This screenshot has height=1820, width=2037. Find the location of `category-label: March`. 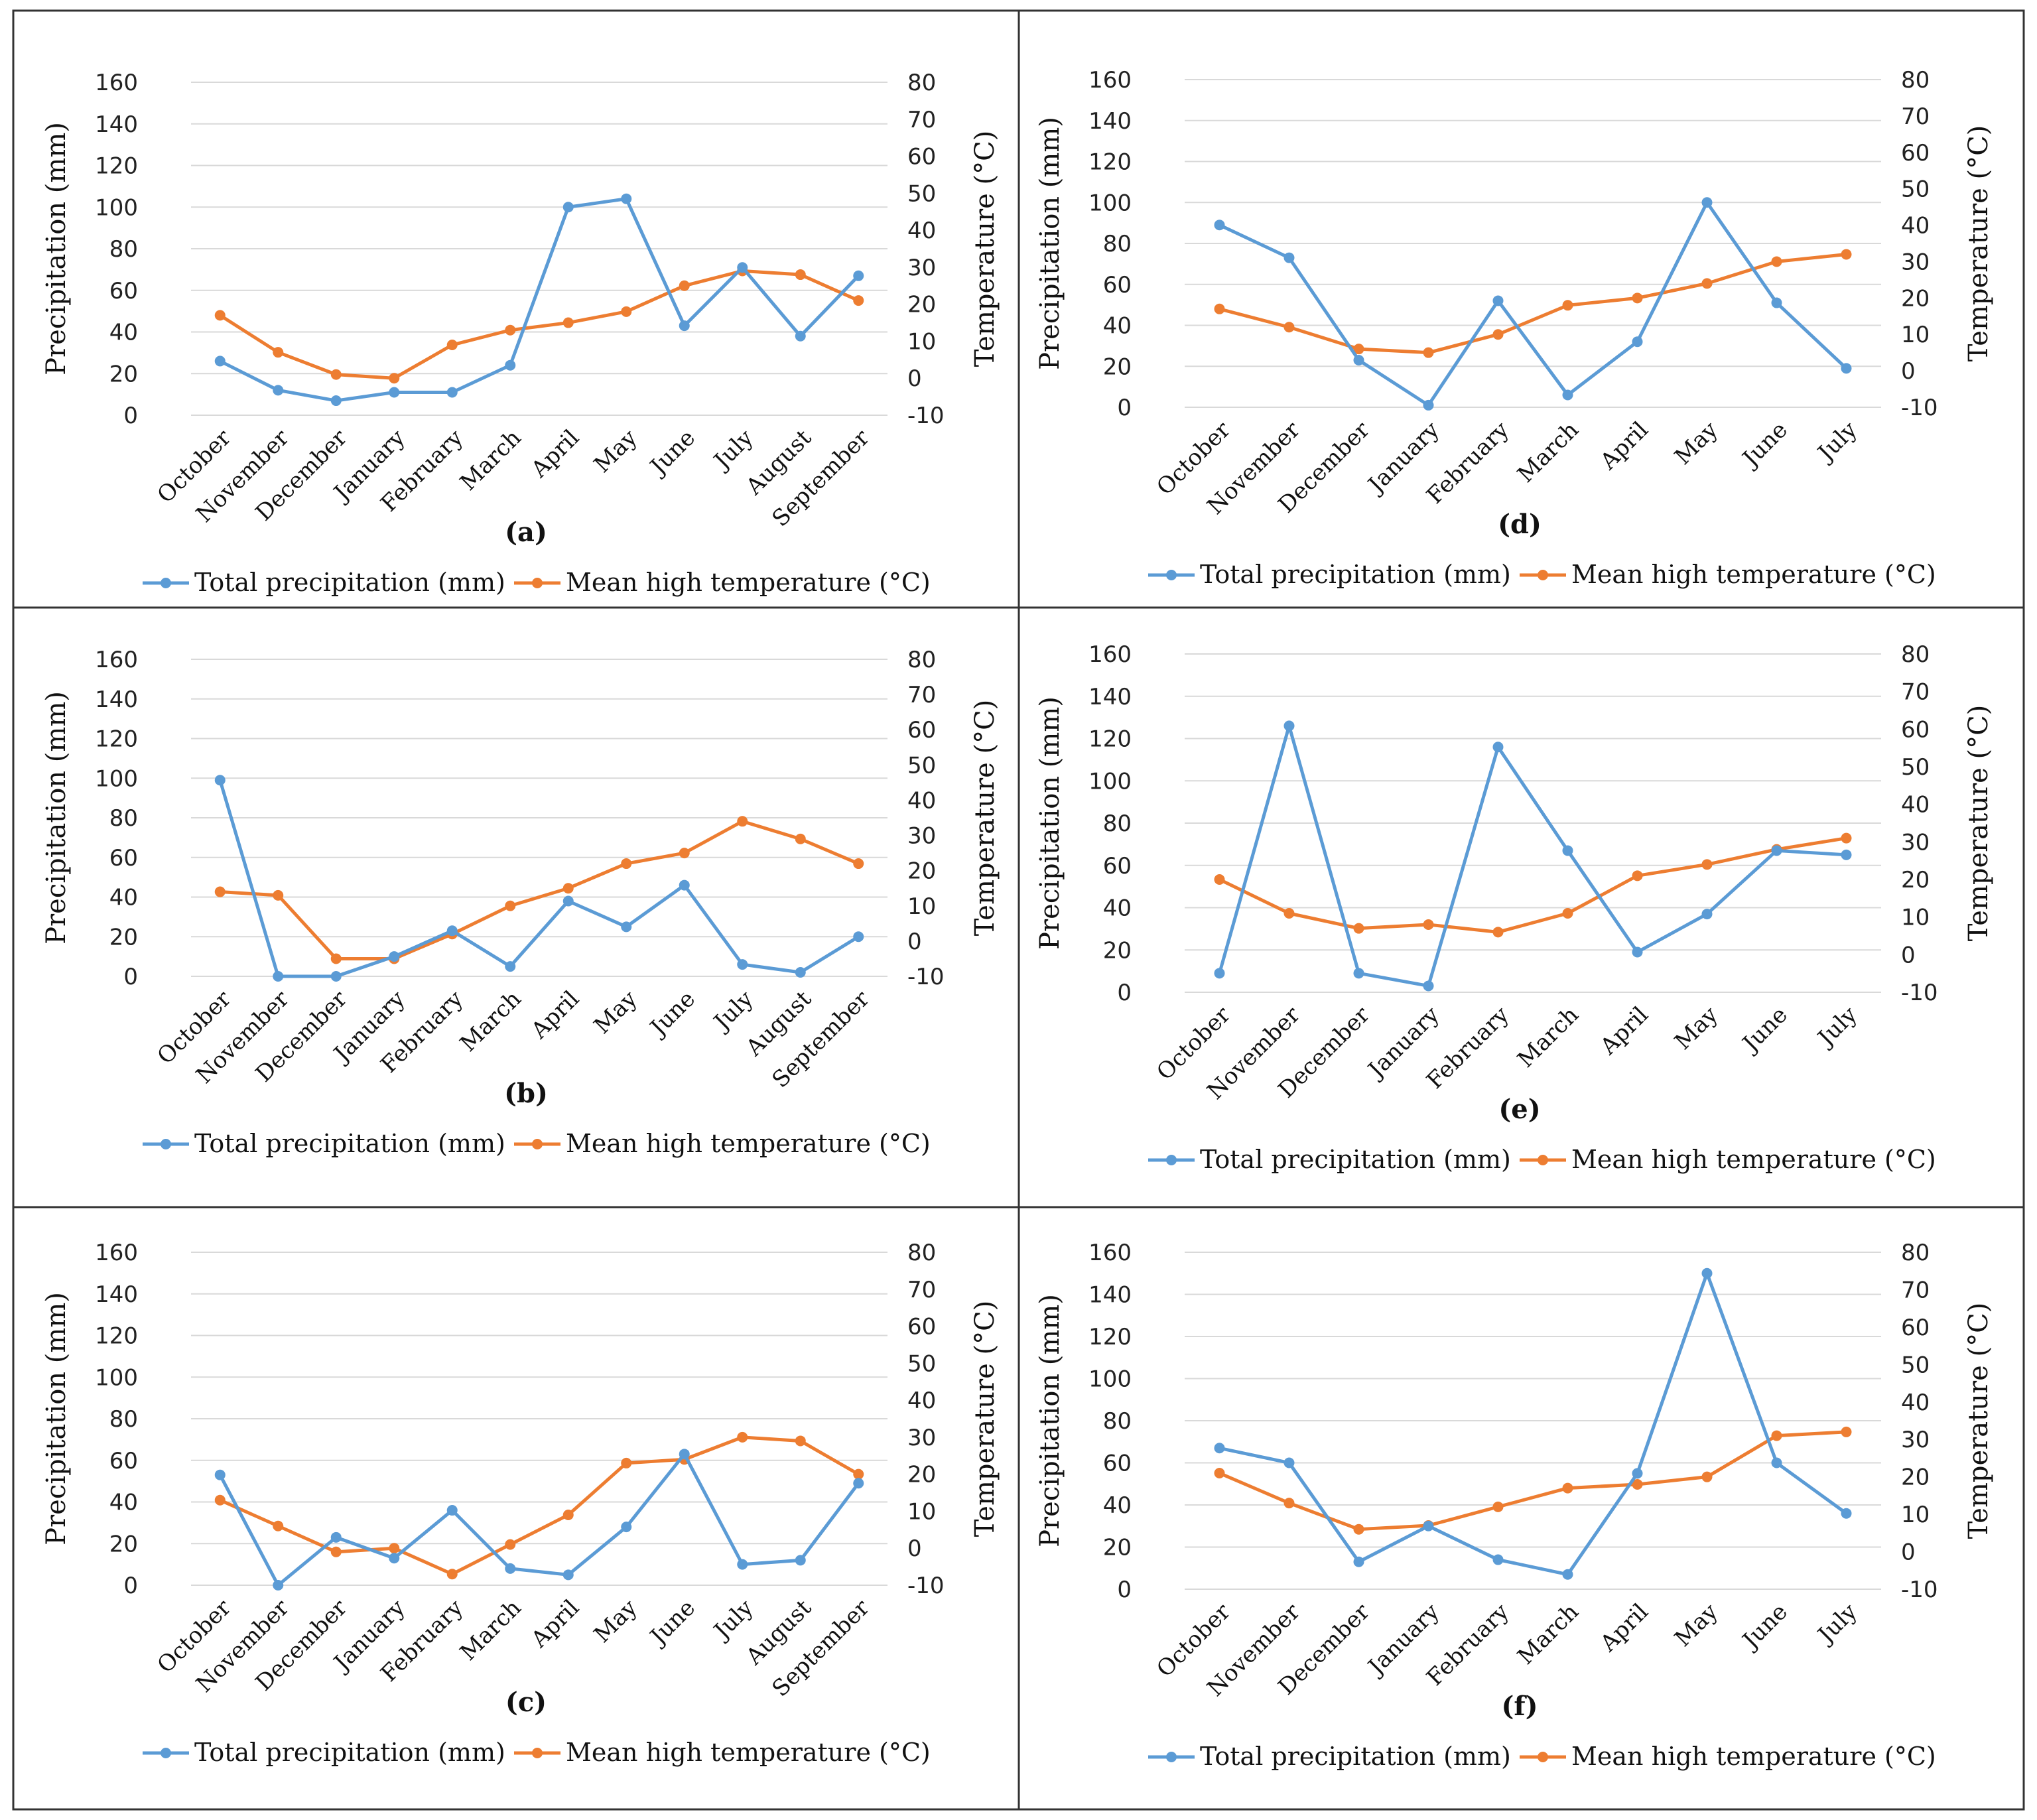

category-label: March is located at coordinates (1548, 1634).